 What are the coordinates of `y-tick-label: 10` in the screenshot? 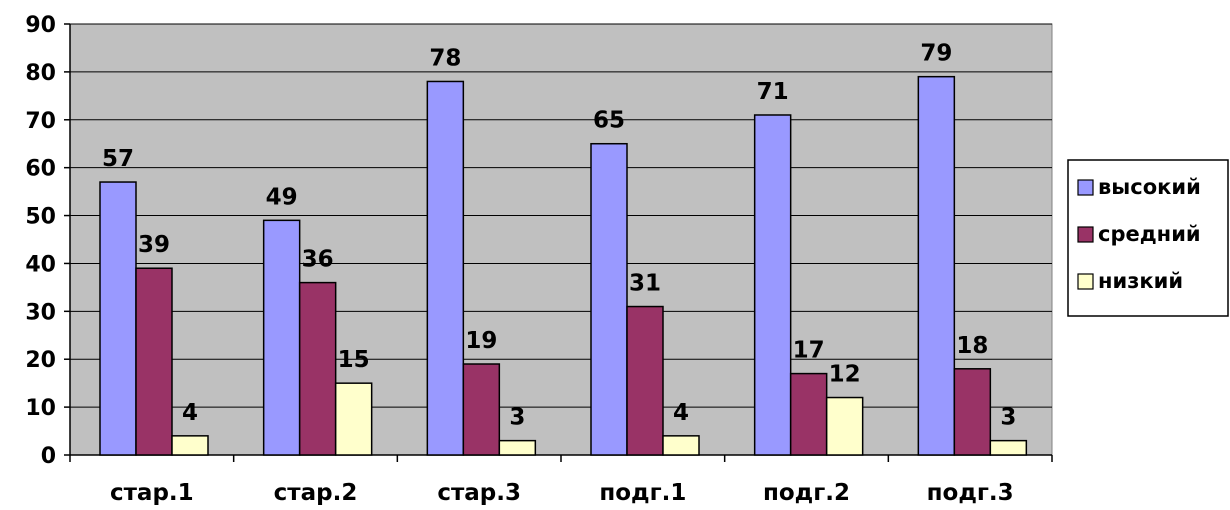 It's located at (40, 408).